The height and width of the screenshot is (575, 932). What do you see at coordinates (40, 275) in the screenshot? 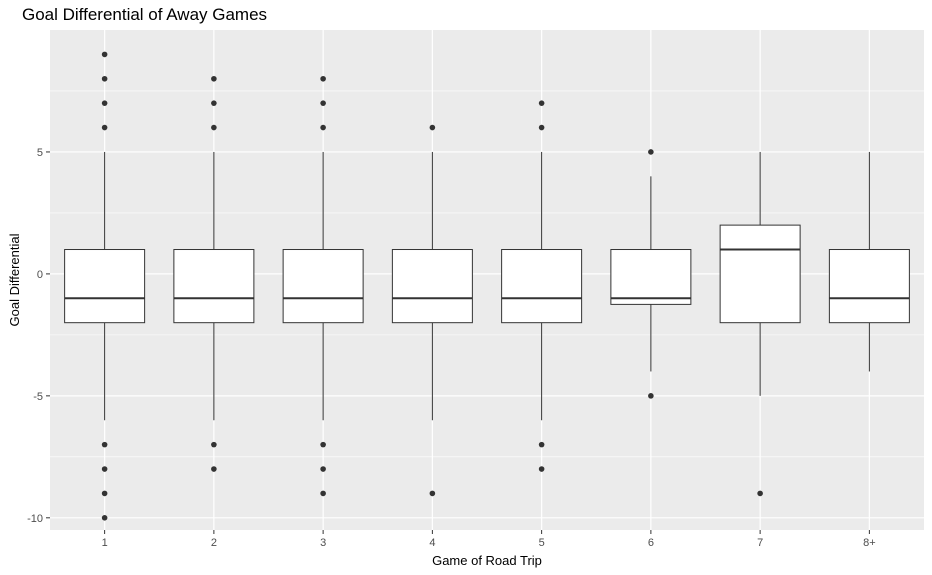
I see `y-tick-label: 0` at bounding box center [40, 275].